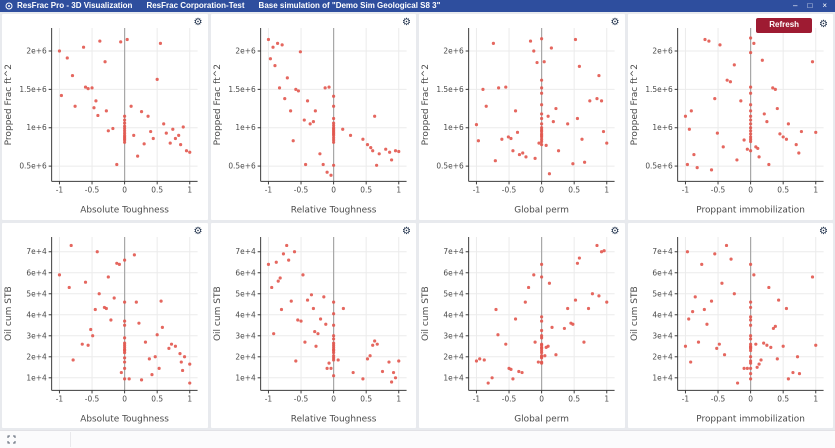  I want to click on refresh-button: Refresh, so click(784, 25).